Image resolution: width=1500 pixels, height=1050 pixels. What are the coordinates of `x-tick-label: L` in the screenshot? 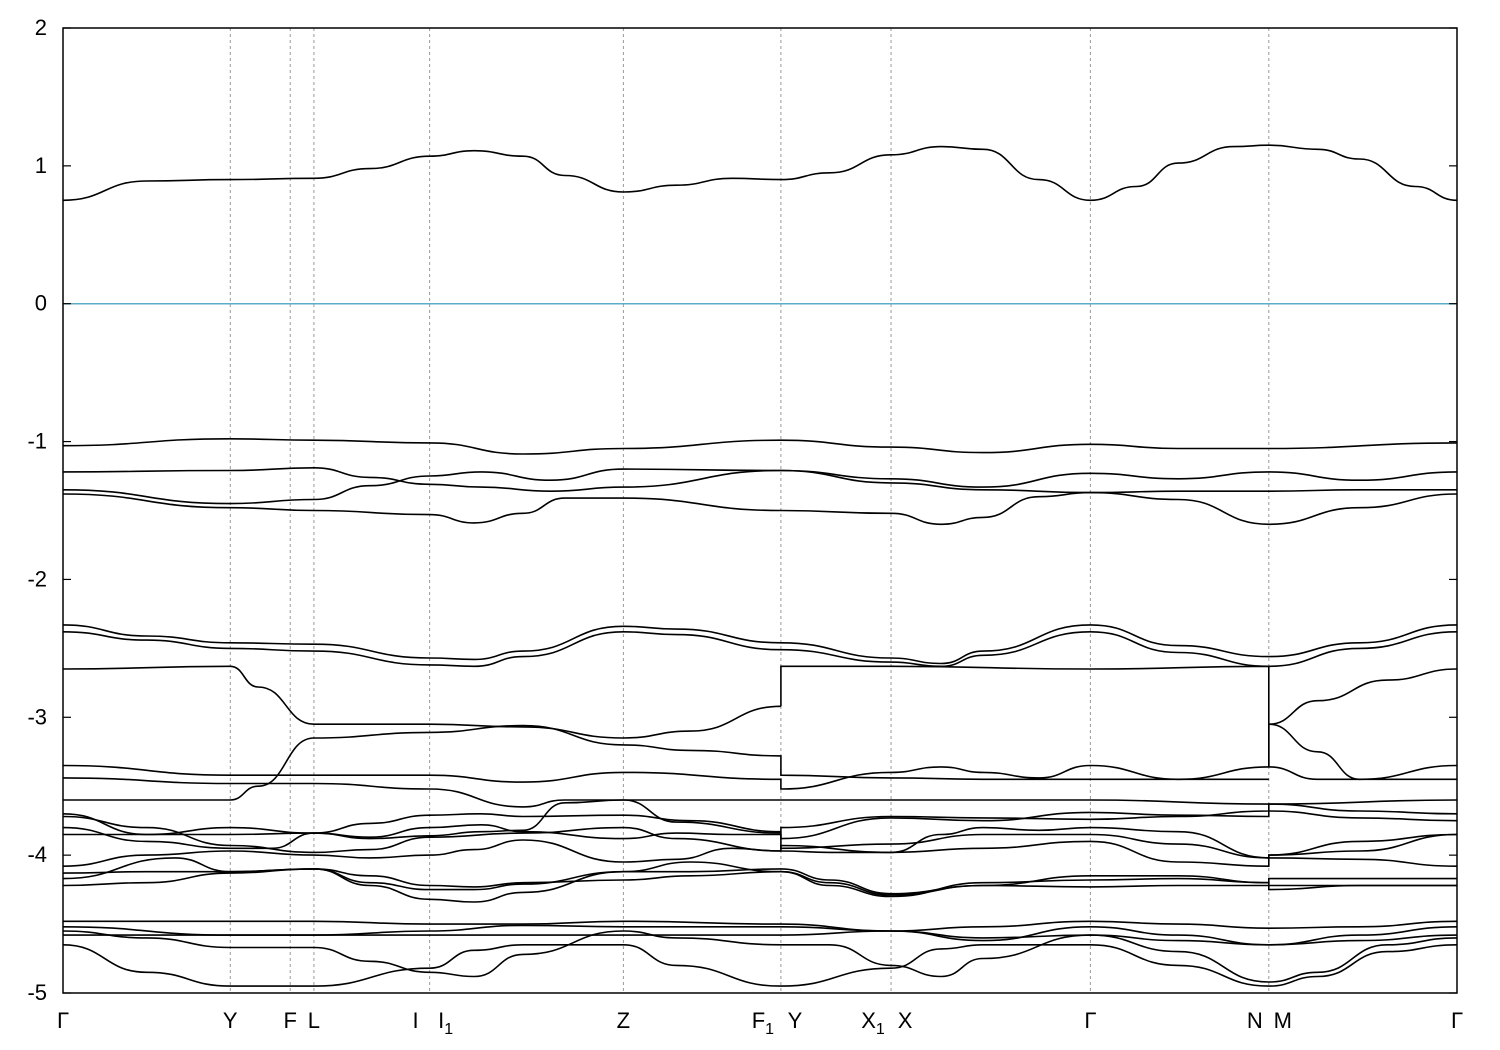 It's located at (314, 1020).